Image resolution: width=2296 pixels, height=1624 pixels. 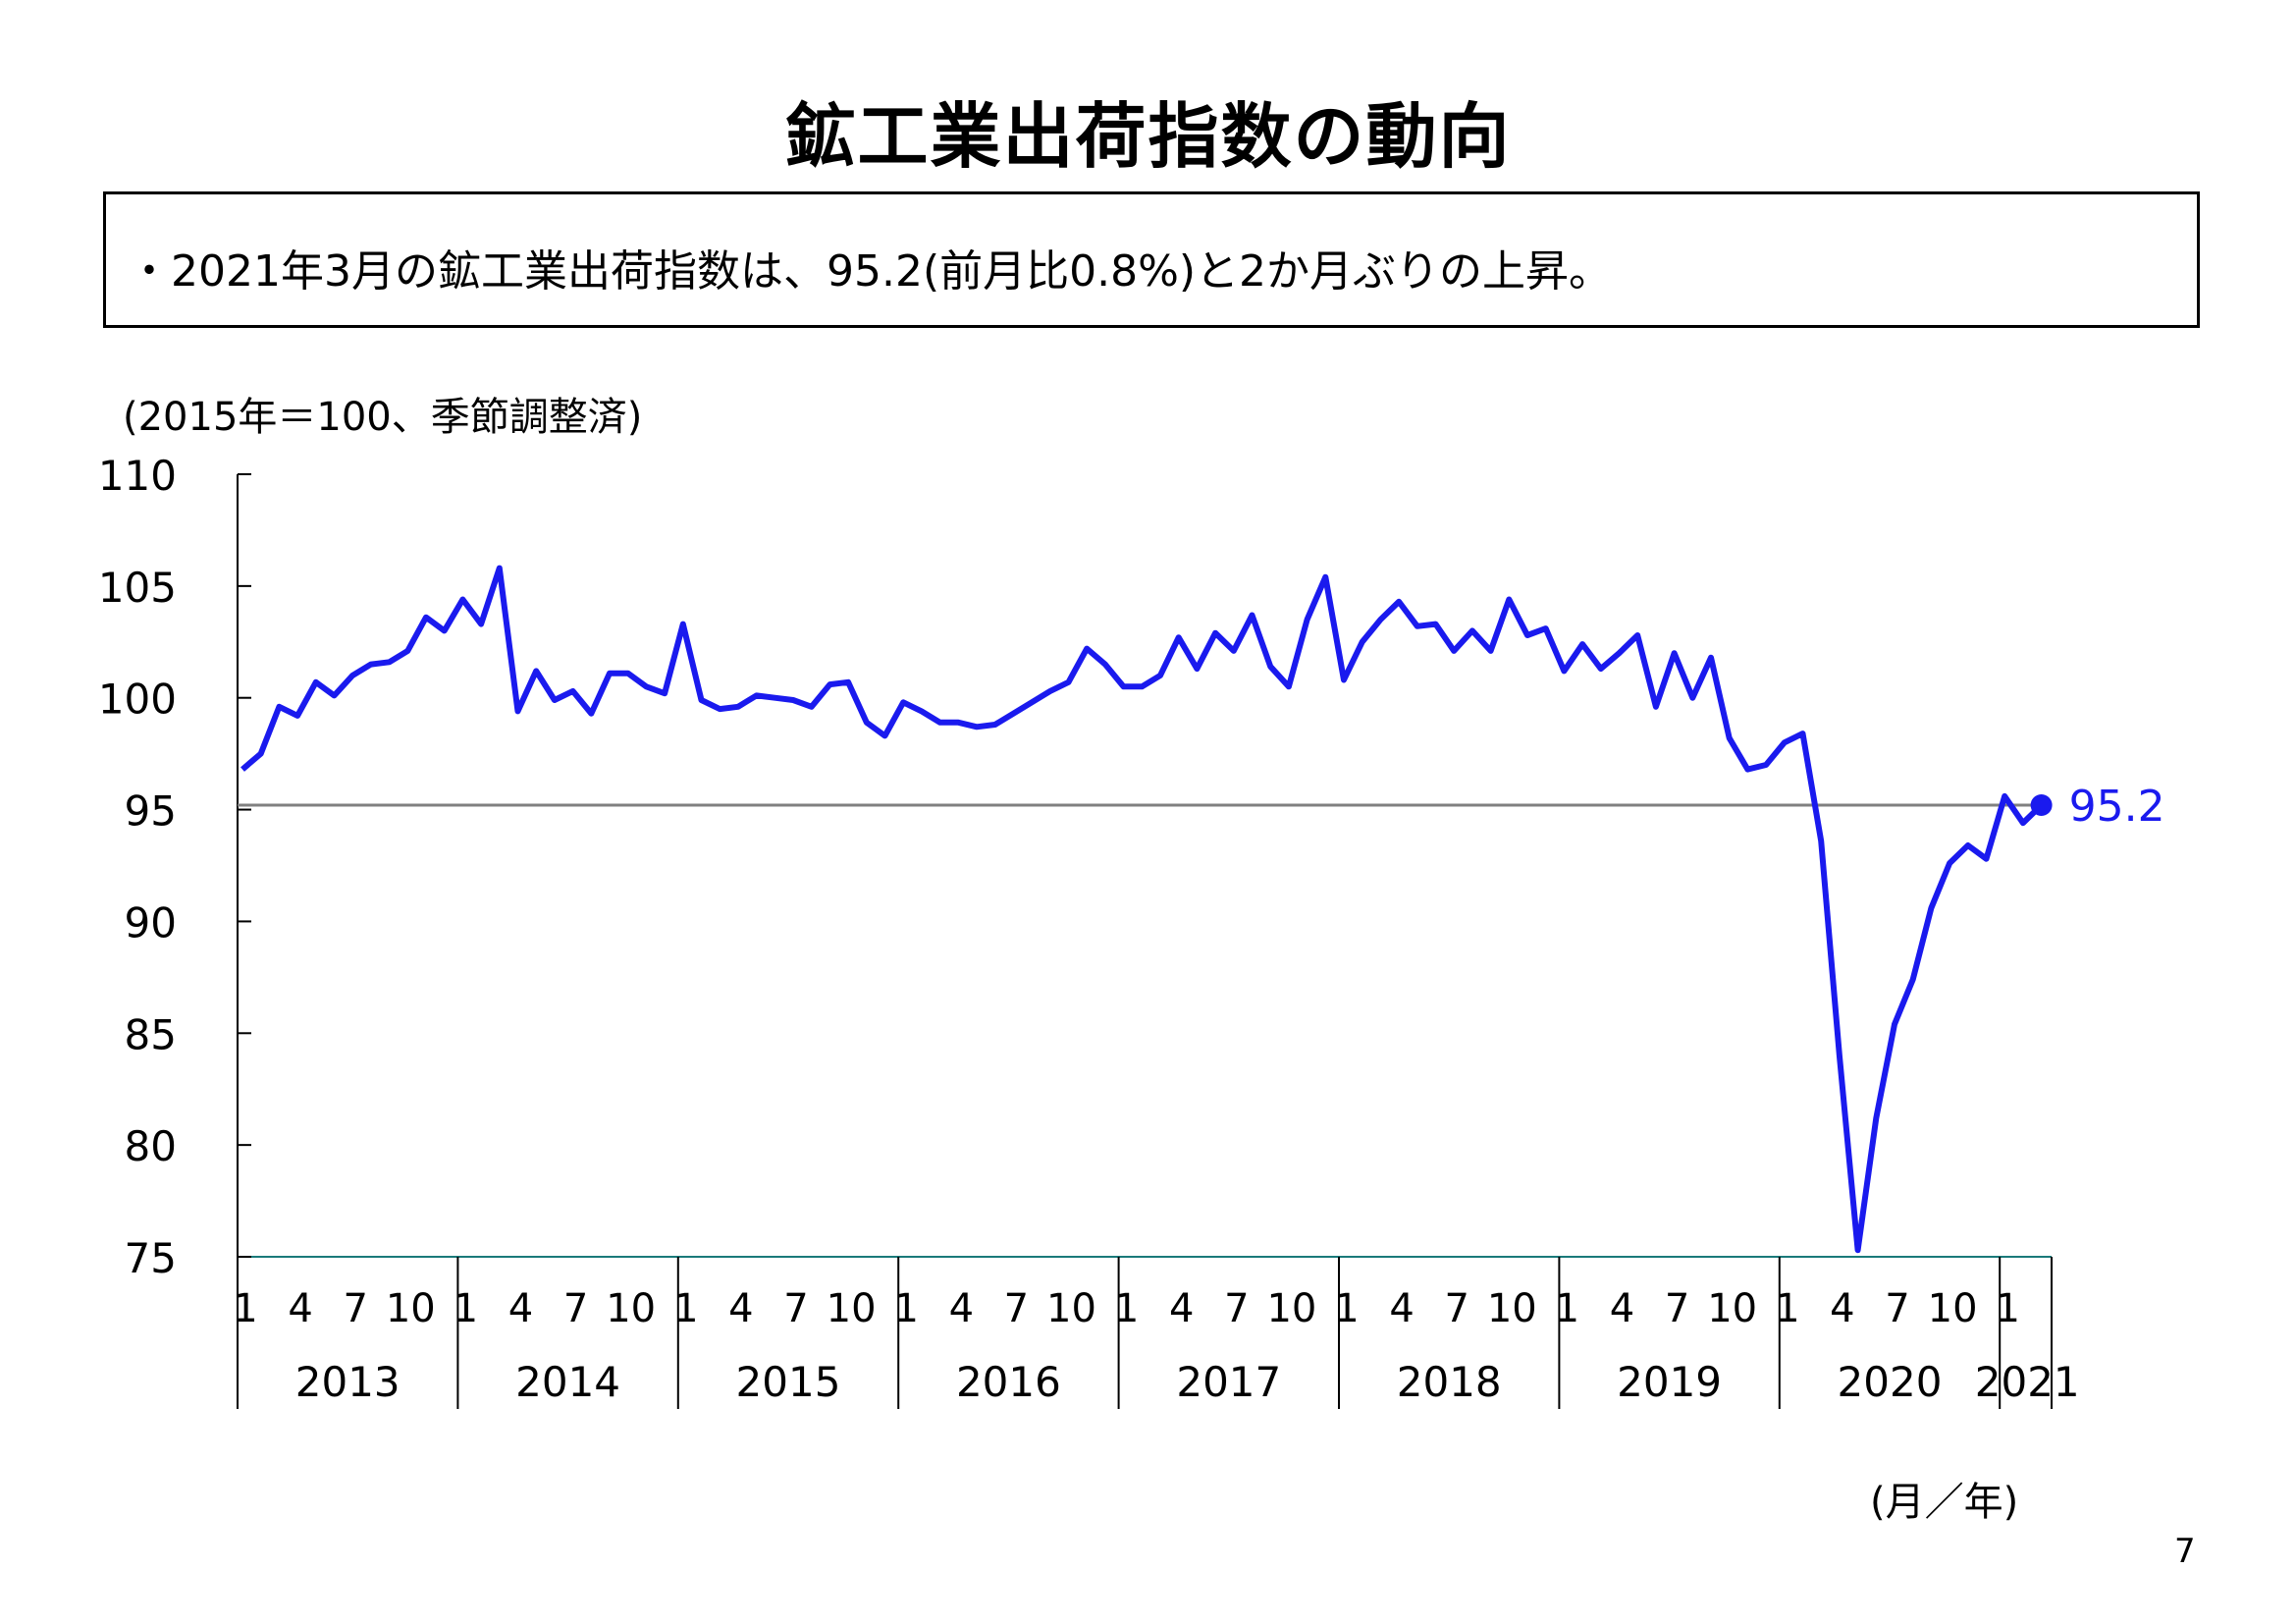 What do you see at coordinates (137, 476) in the screenshot?
I see `y-tick-label: 110` at bounding box center [137, 476].